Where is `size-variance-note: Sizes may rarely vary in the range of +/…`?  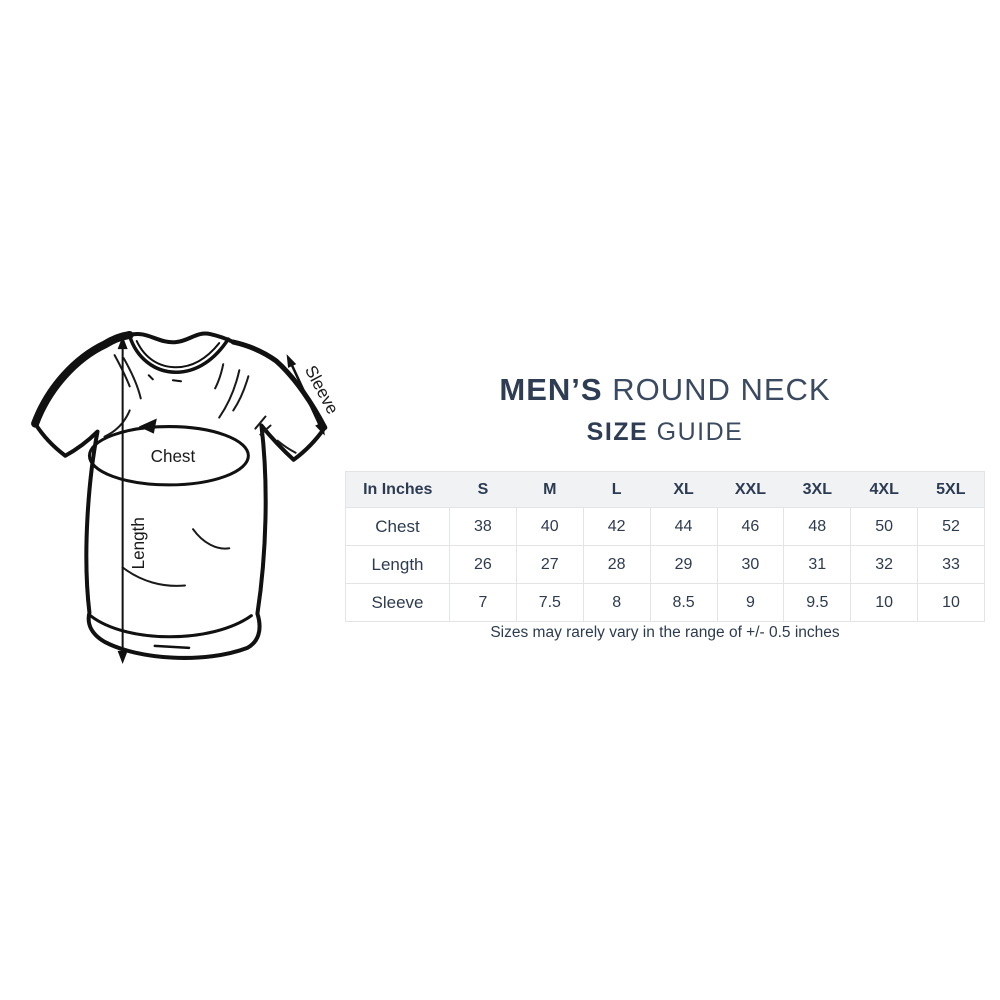 size-variance-note: Sizes may rarely vary in the range of +/… is located at coordinates (665, 632).